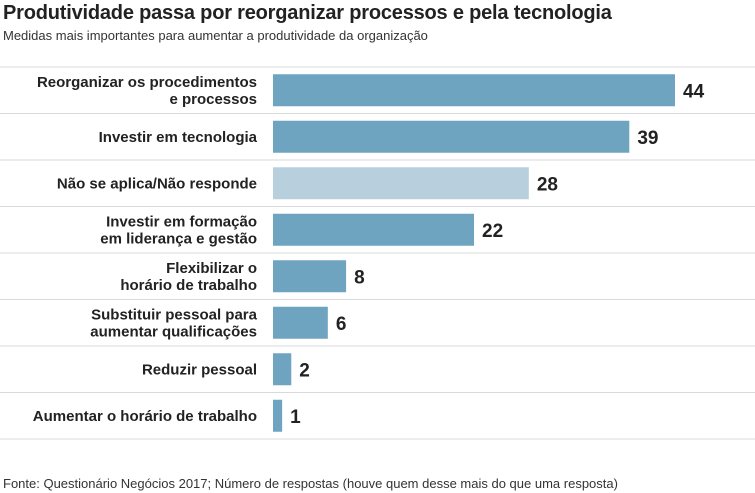  What do you see at coordinates (181, 221) in the screenshot?
I see `category-label: Investir em formação` at bounding box center [181, 221].